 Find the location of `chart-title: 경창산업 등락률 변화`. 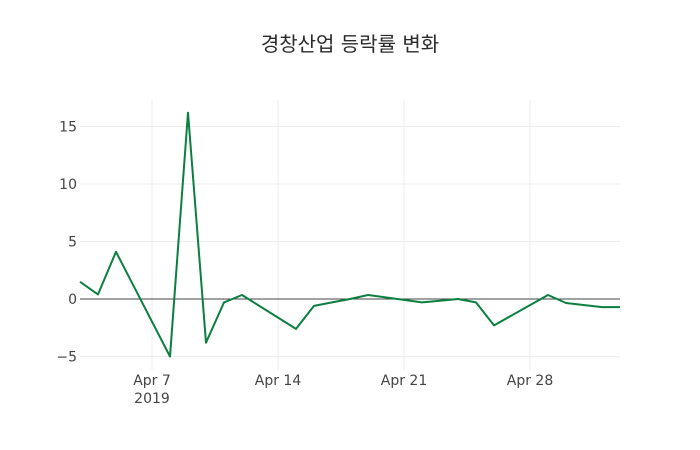

chart-title: 경창산업 등락률 변화 is located at coordinates (350, 44).